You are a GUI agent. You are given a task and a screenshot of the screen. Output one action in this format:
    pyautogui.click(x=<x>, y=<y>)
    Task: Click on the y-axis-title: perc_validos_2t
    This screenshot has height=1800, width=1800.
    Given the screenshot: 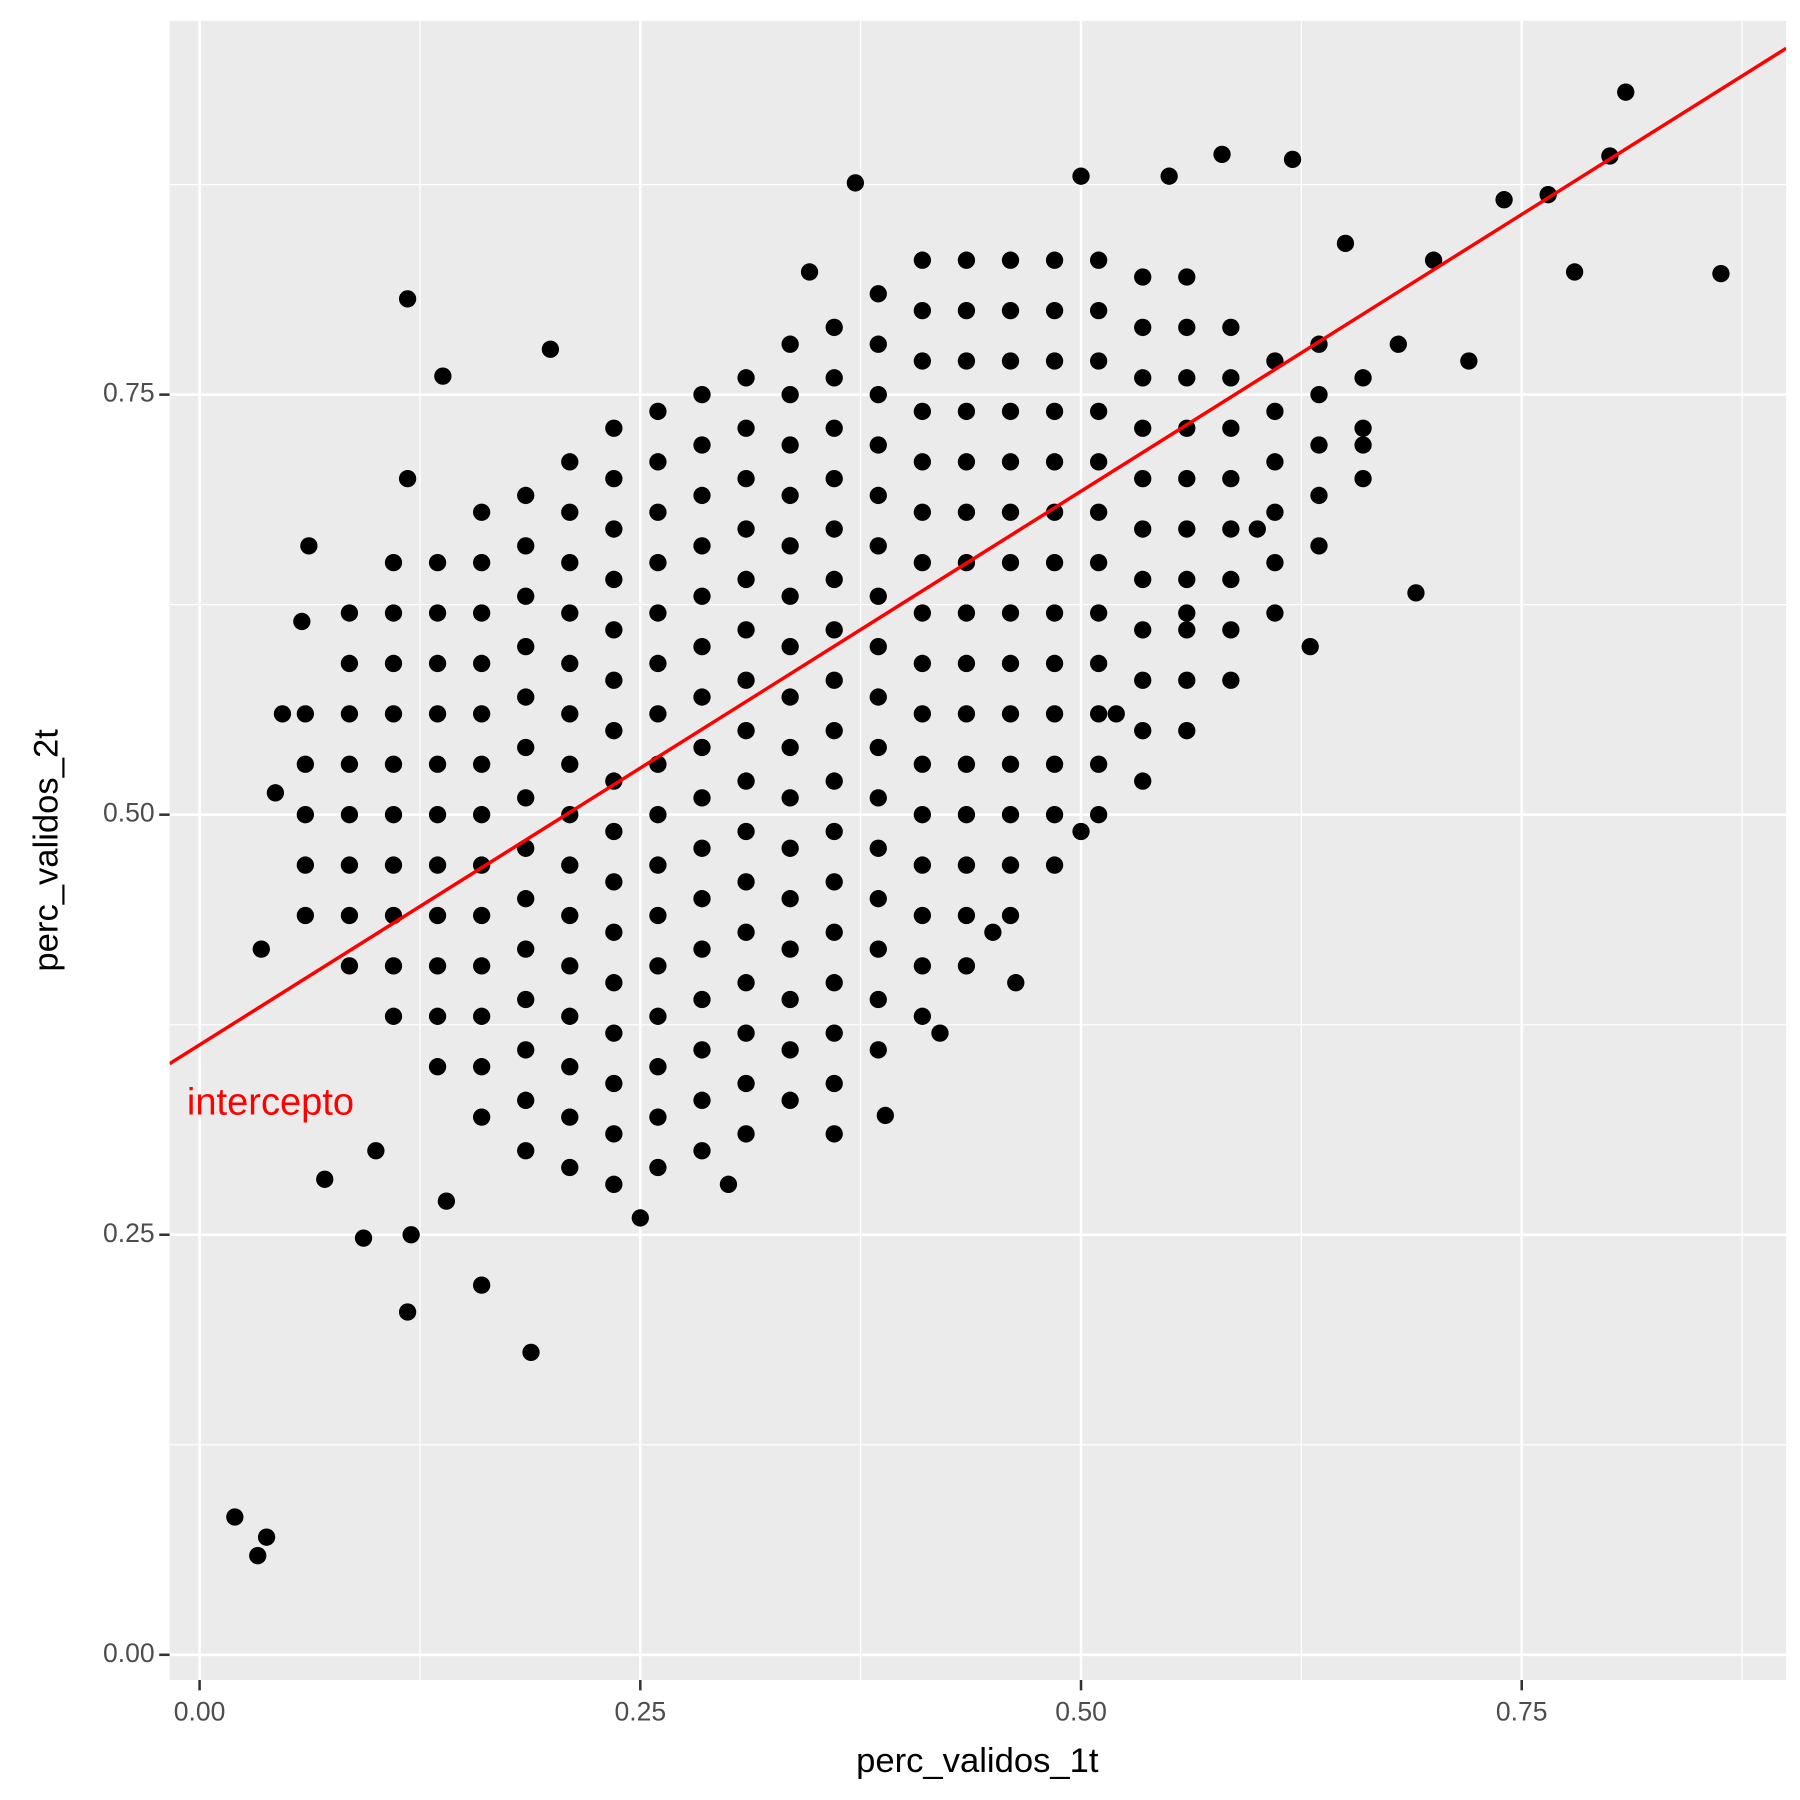 What is the action you would take?
    pyautogui.click(x=47, y=850)
    